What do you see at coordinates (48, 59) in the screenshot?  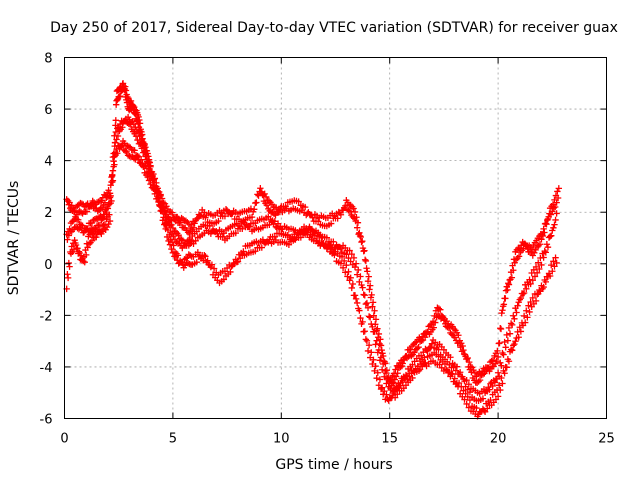 I see `y-tick-label: 8` at bounding box center [48, 59].